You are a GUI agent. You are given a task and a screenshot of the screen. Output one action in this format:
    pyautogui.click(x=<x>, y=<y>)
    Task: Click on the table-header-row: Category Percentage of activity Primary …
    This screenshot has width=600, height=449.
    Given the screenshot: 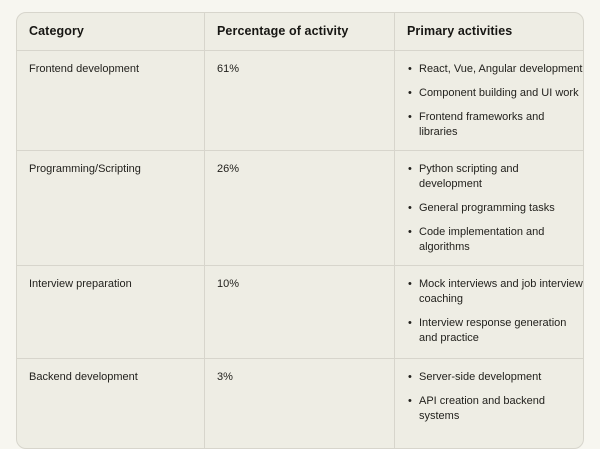 What is the action you would take?
    pyautogui.click(x=300, y=31)
    